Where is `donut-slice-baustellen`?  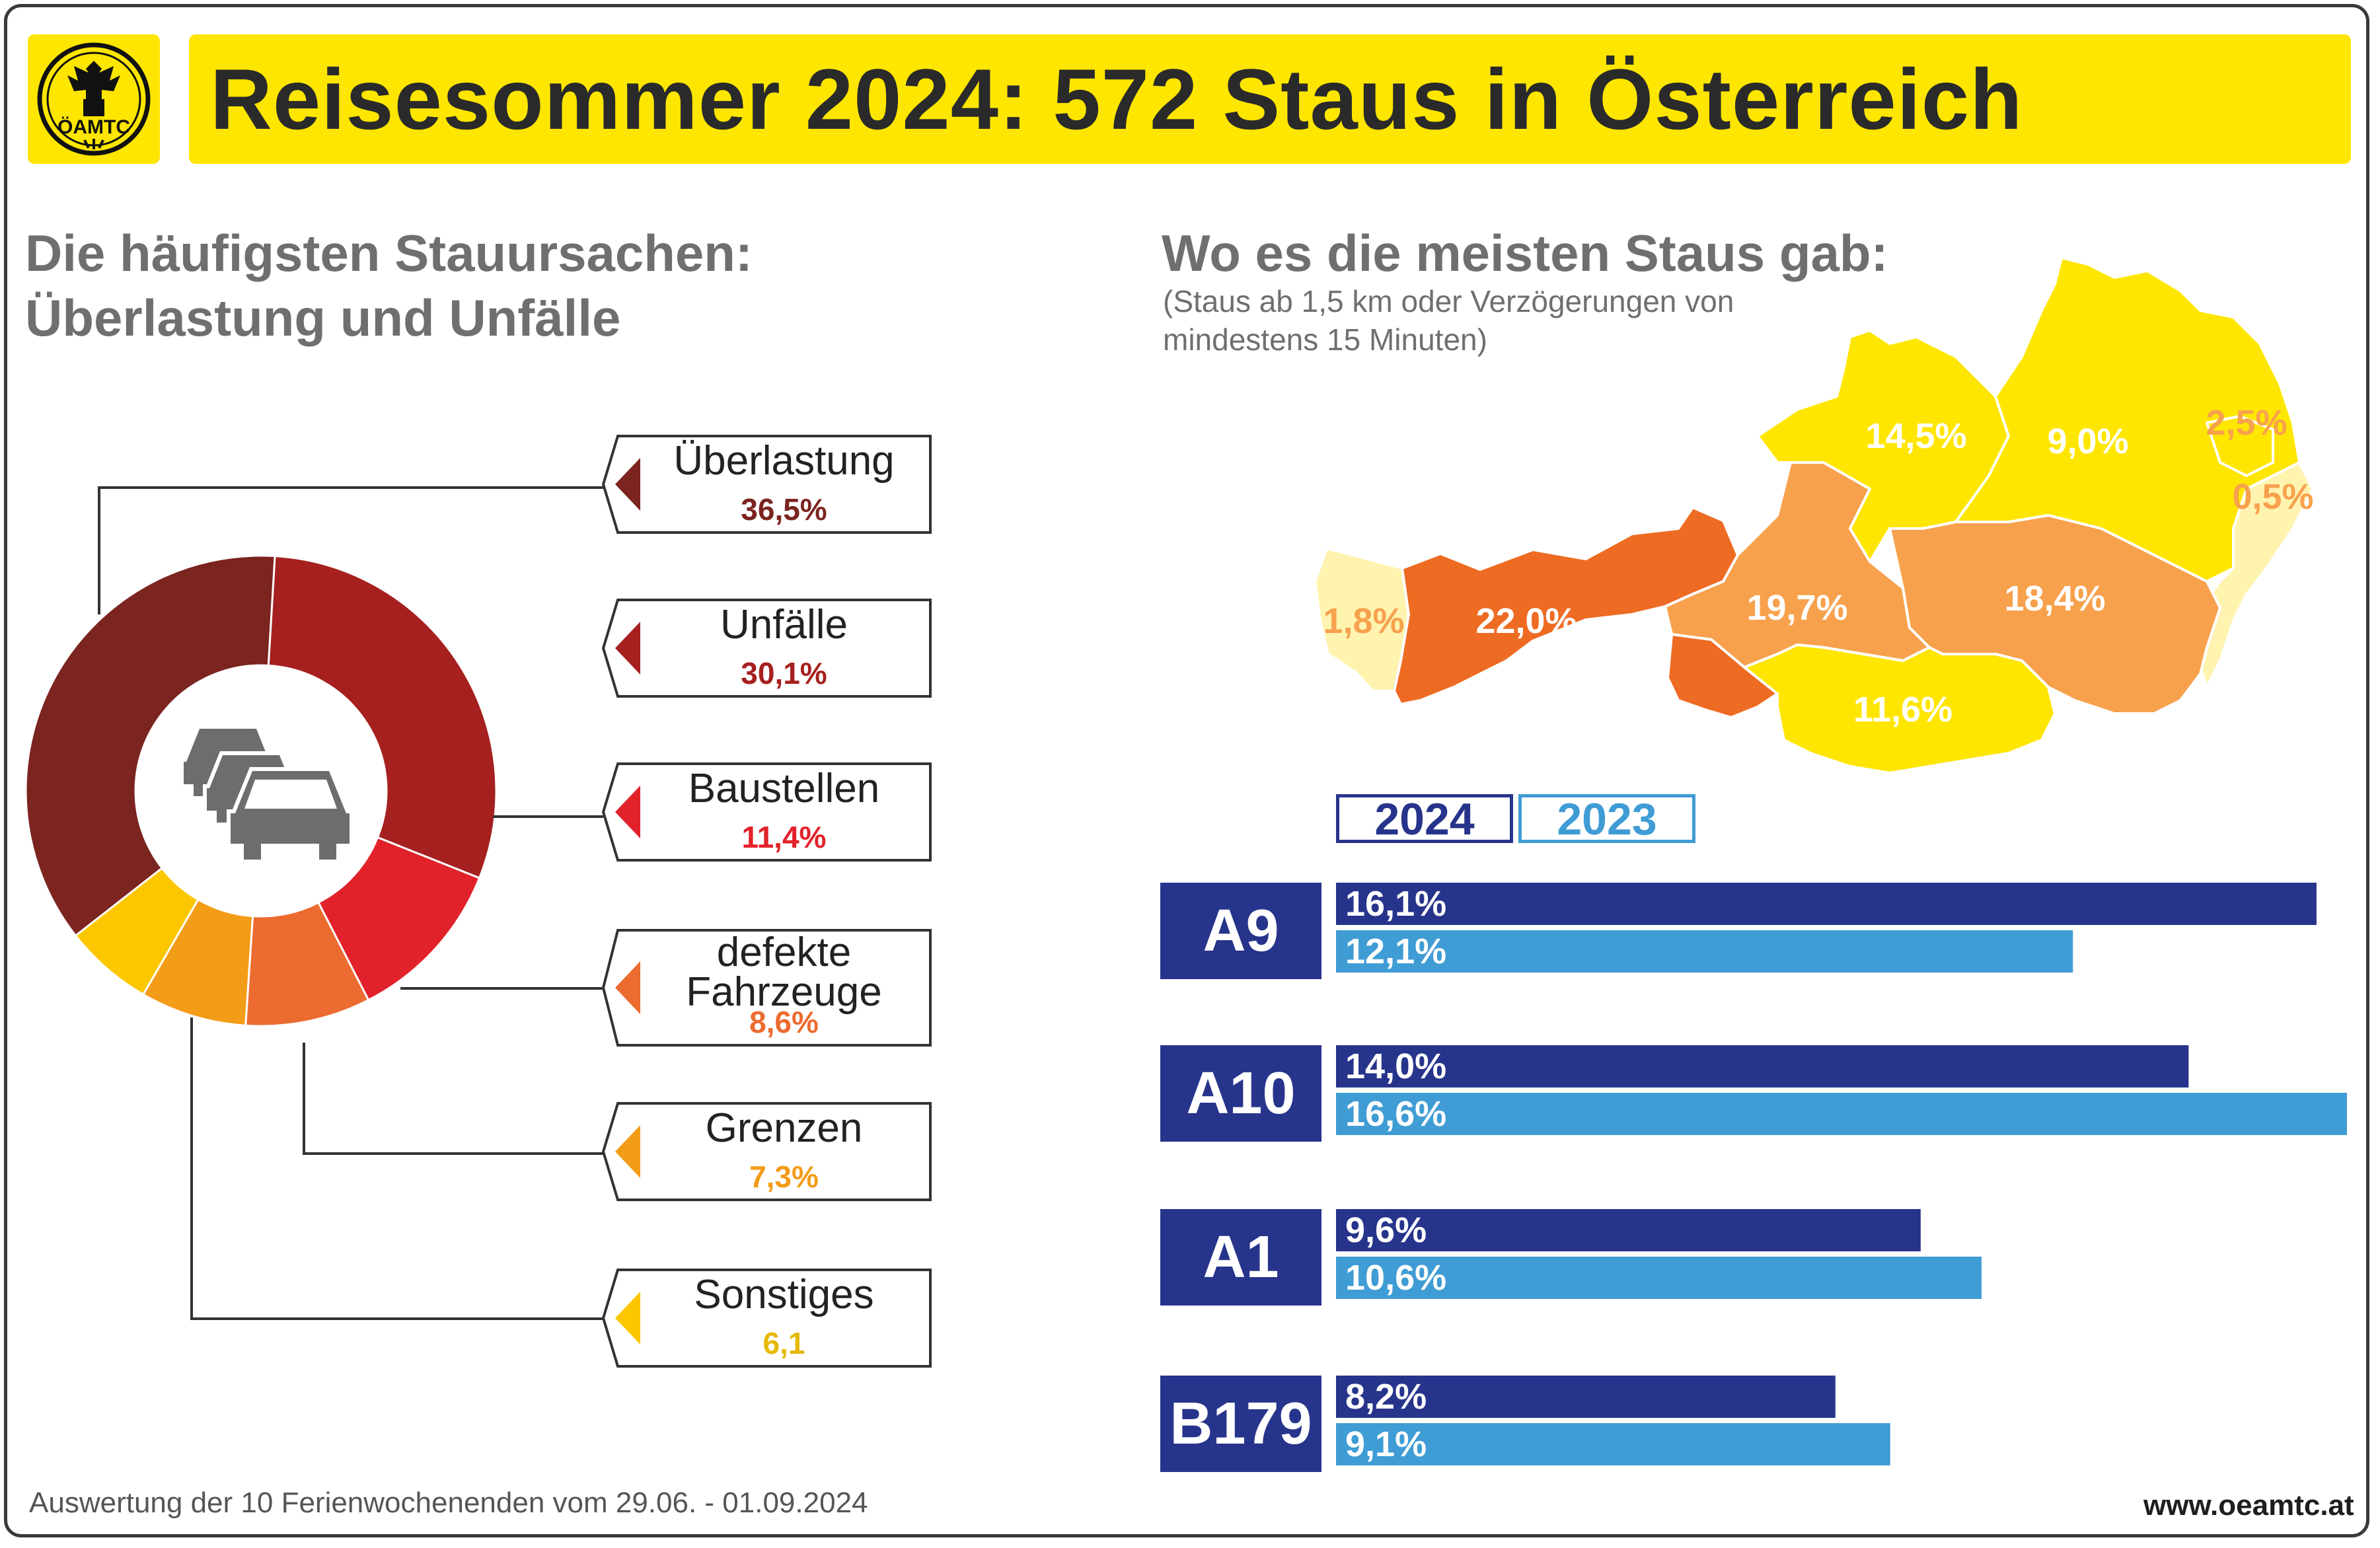
donut-slice-baustellen is located at coordinates (398, 919).